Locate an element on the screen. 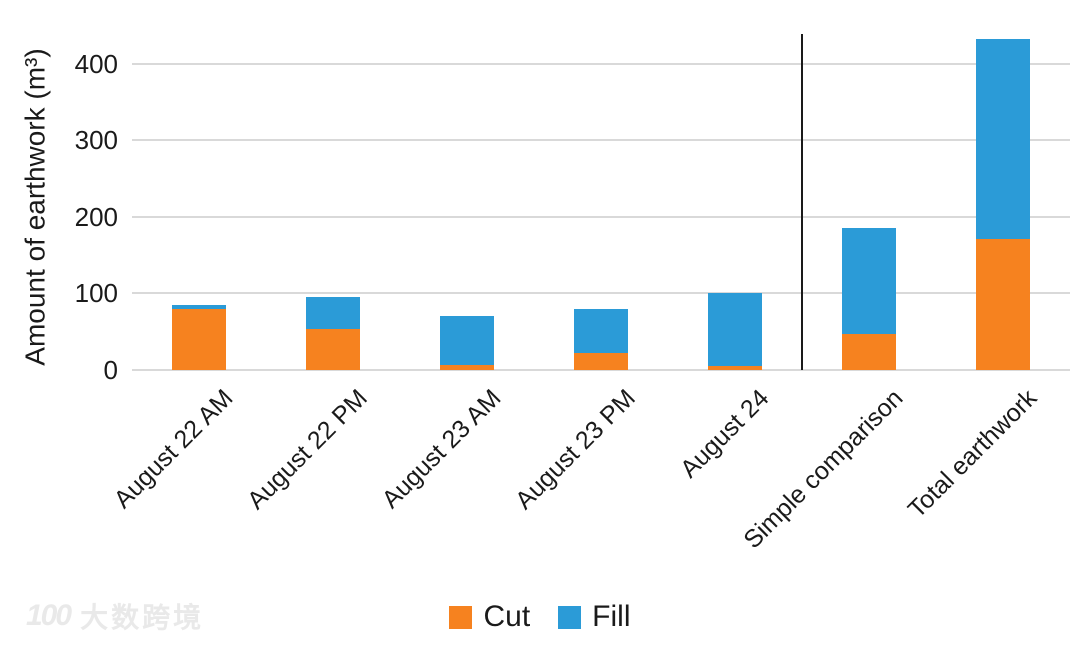 This screenshot has height=649, width=1080. x-tick-label-0: August 22 AM is located at coordinates (173, 449).